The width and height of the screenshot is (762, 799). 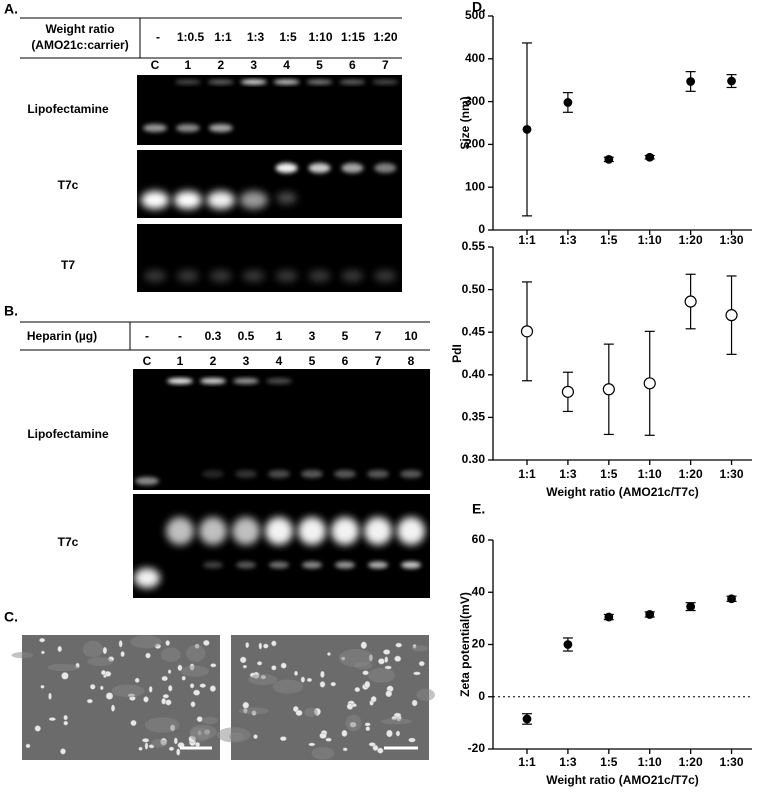 I want to click on lane-label: 7, so click(x=385, y=65).